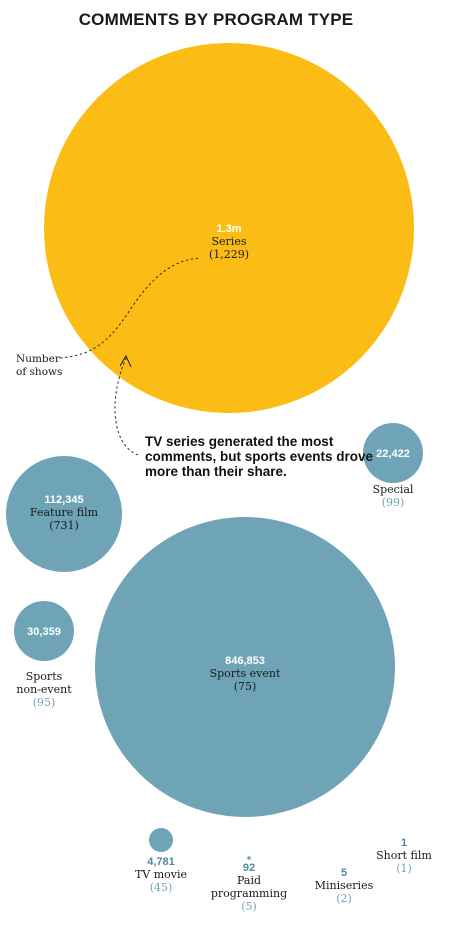 The image size is (455, 929). I want to click on value-label-paid-programming: 92, so click(249, 868).